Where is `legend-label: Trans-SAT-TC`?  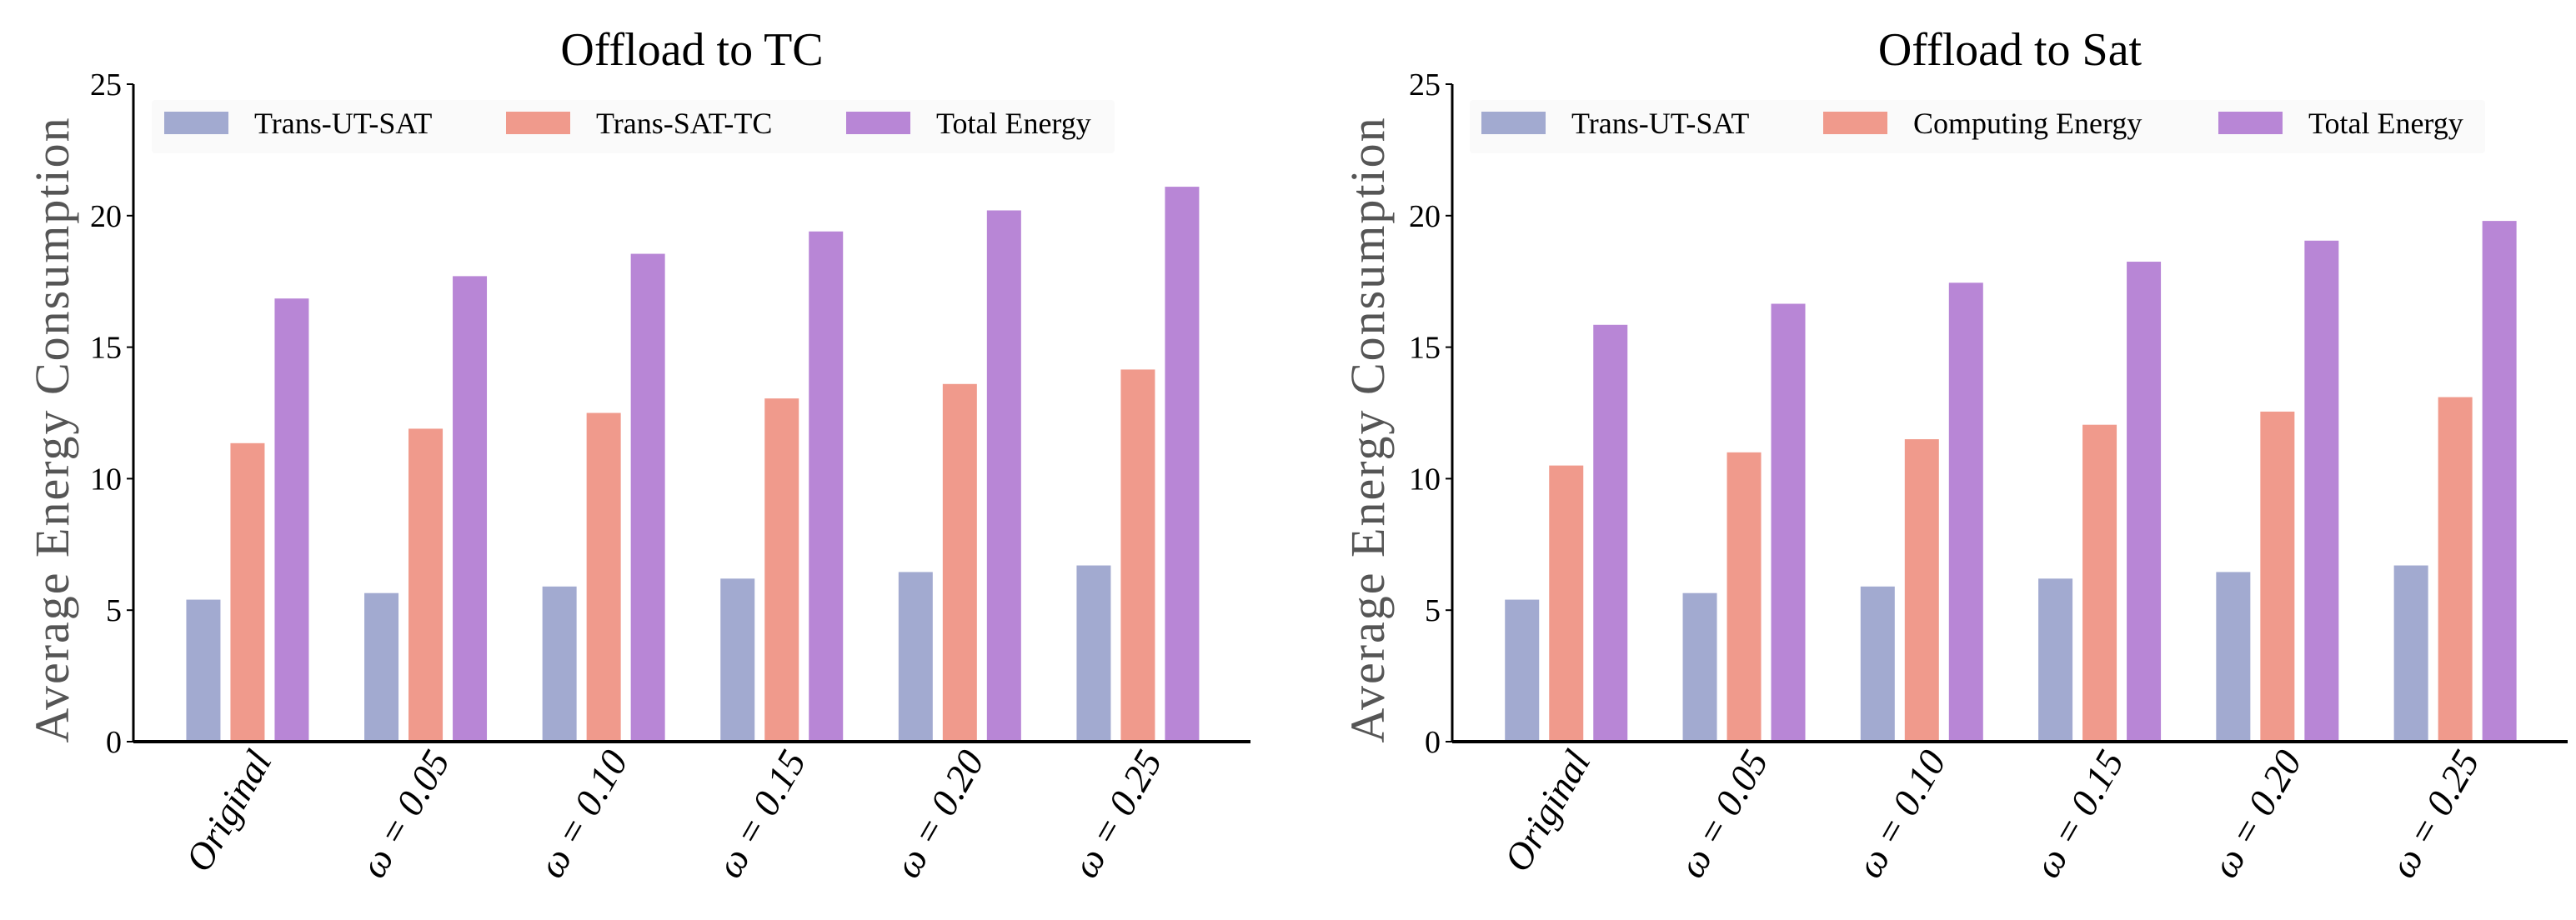 legend-label: Trans-SAT-TC is located at coordinates (684, 123).